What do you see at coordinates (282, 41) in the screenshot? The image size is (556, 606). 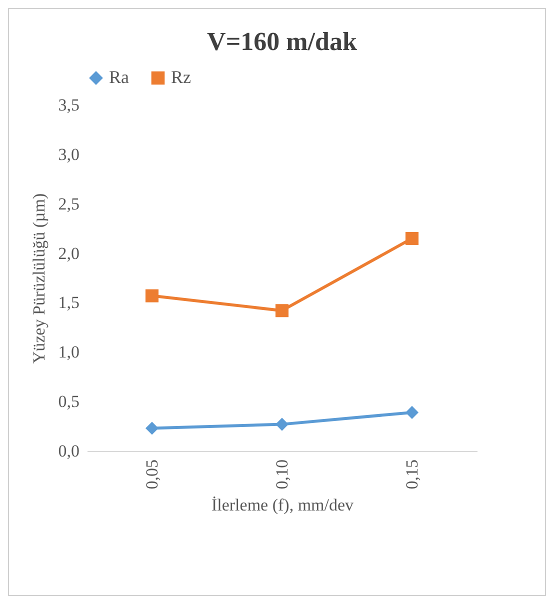 I see `chart-title: V=160 m/dak` at bounding box center [282, 41].